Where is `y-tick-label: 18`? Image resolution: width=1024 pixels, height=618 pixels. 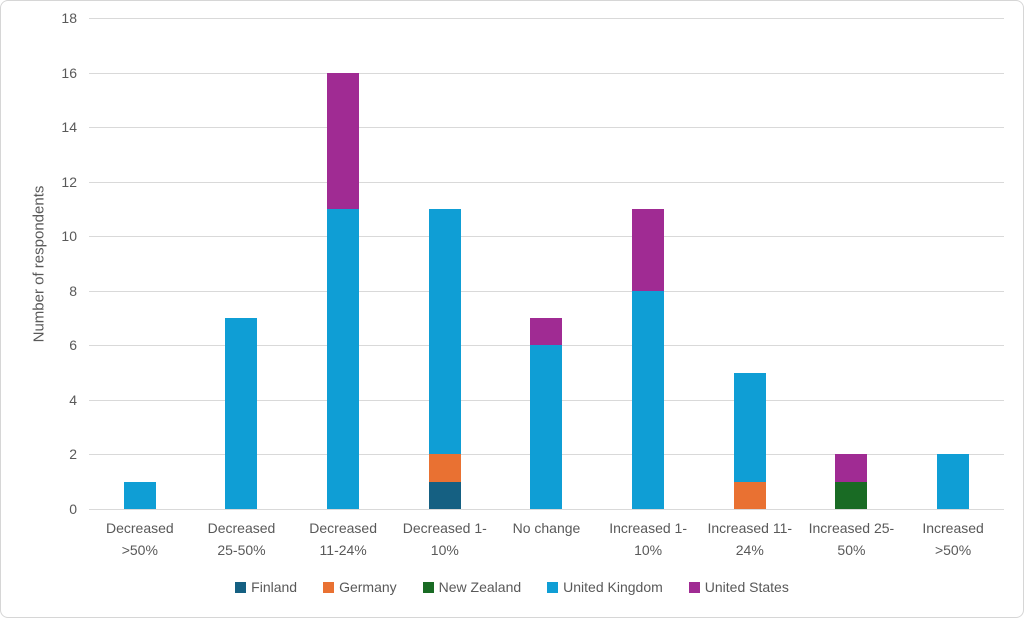 y-tick-label: 18 is located at coordinates (69, 18).